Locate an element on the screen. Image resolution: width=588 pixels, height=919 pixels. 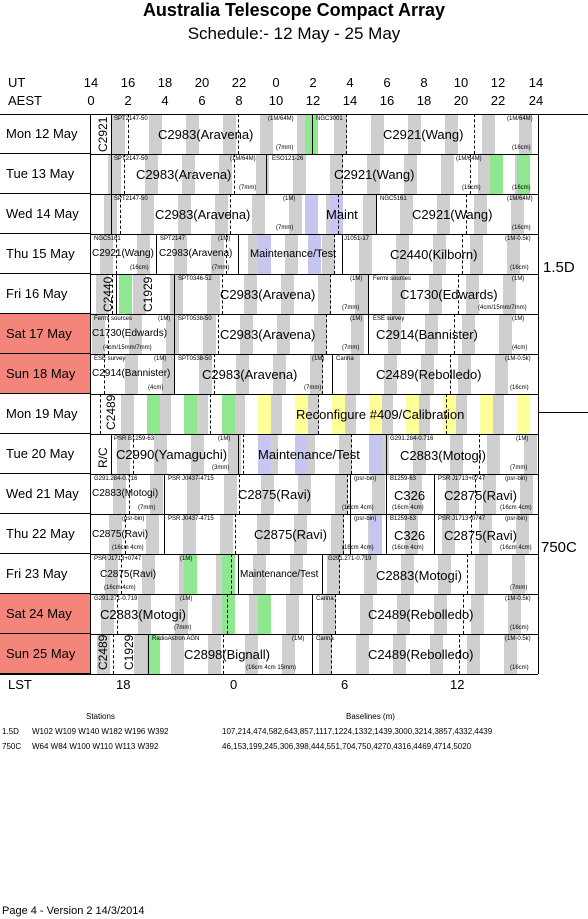
band-label: (7mm) is located at coordinates (313, 388).